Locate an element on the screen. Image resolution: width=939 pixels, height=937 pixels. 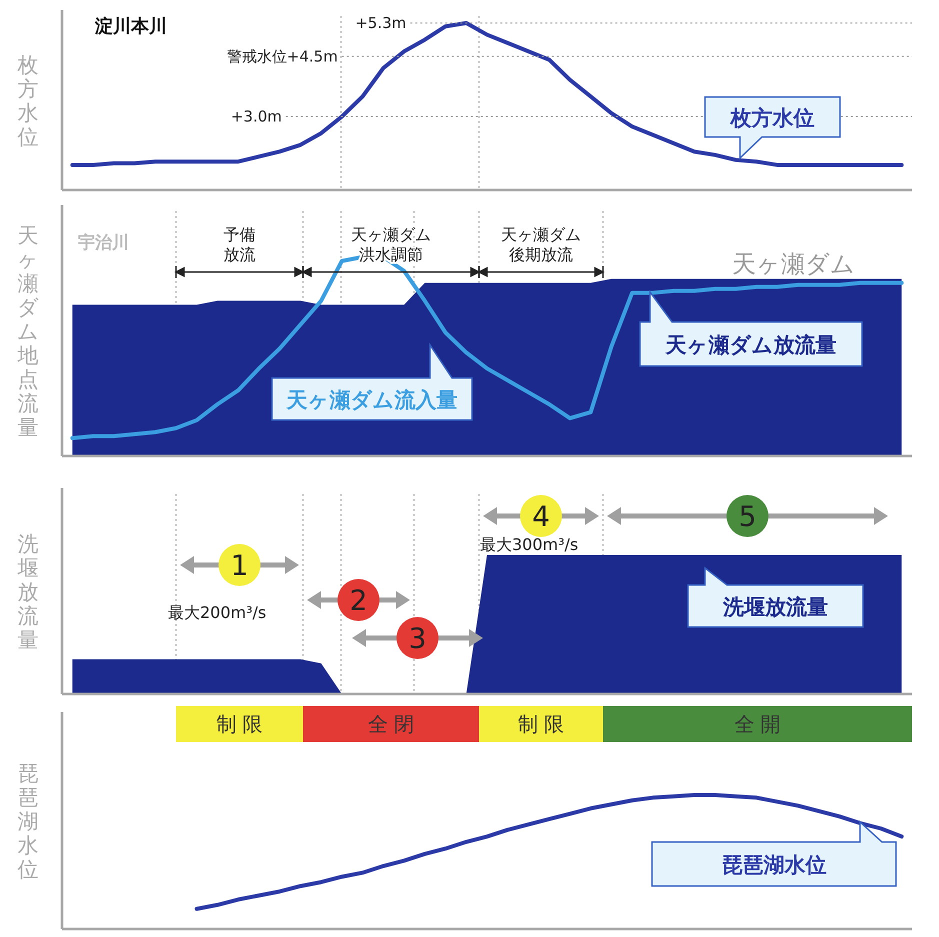
annotation: 天ヶ瀬ダム後期放流 is located at coordinates (541, 244).